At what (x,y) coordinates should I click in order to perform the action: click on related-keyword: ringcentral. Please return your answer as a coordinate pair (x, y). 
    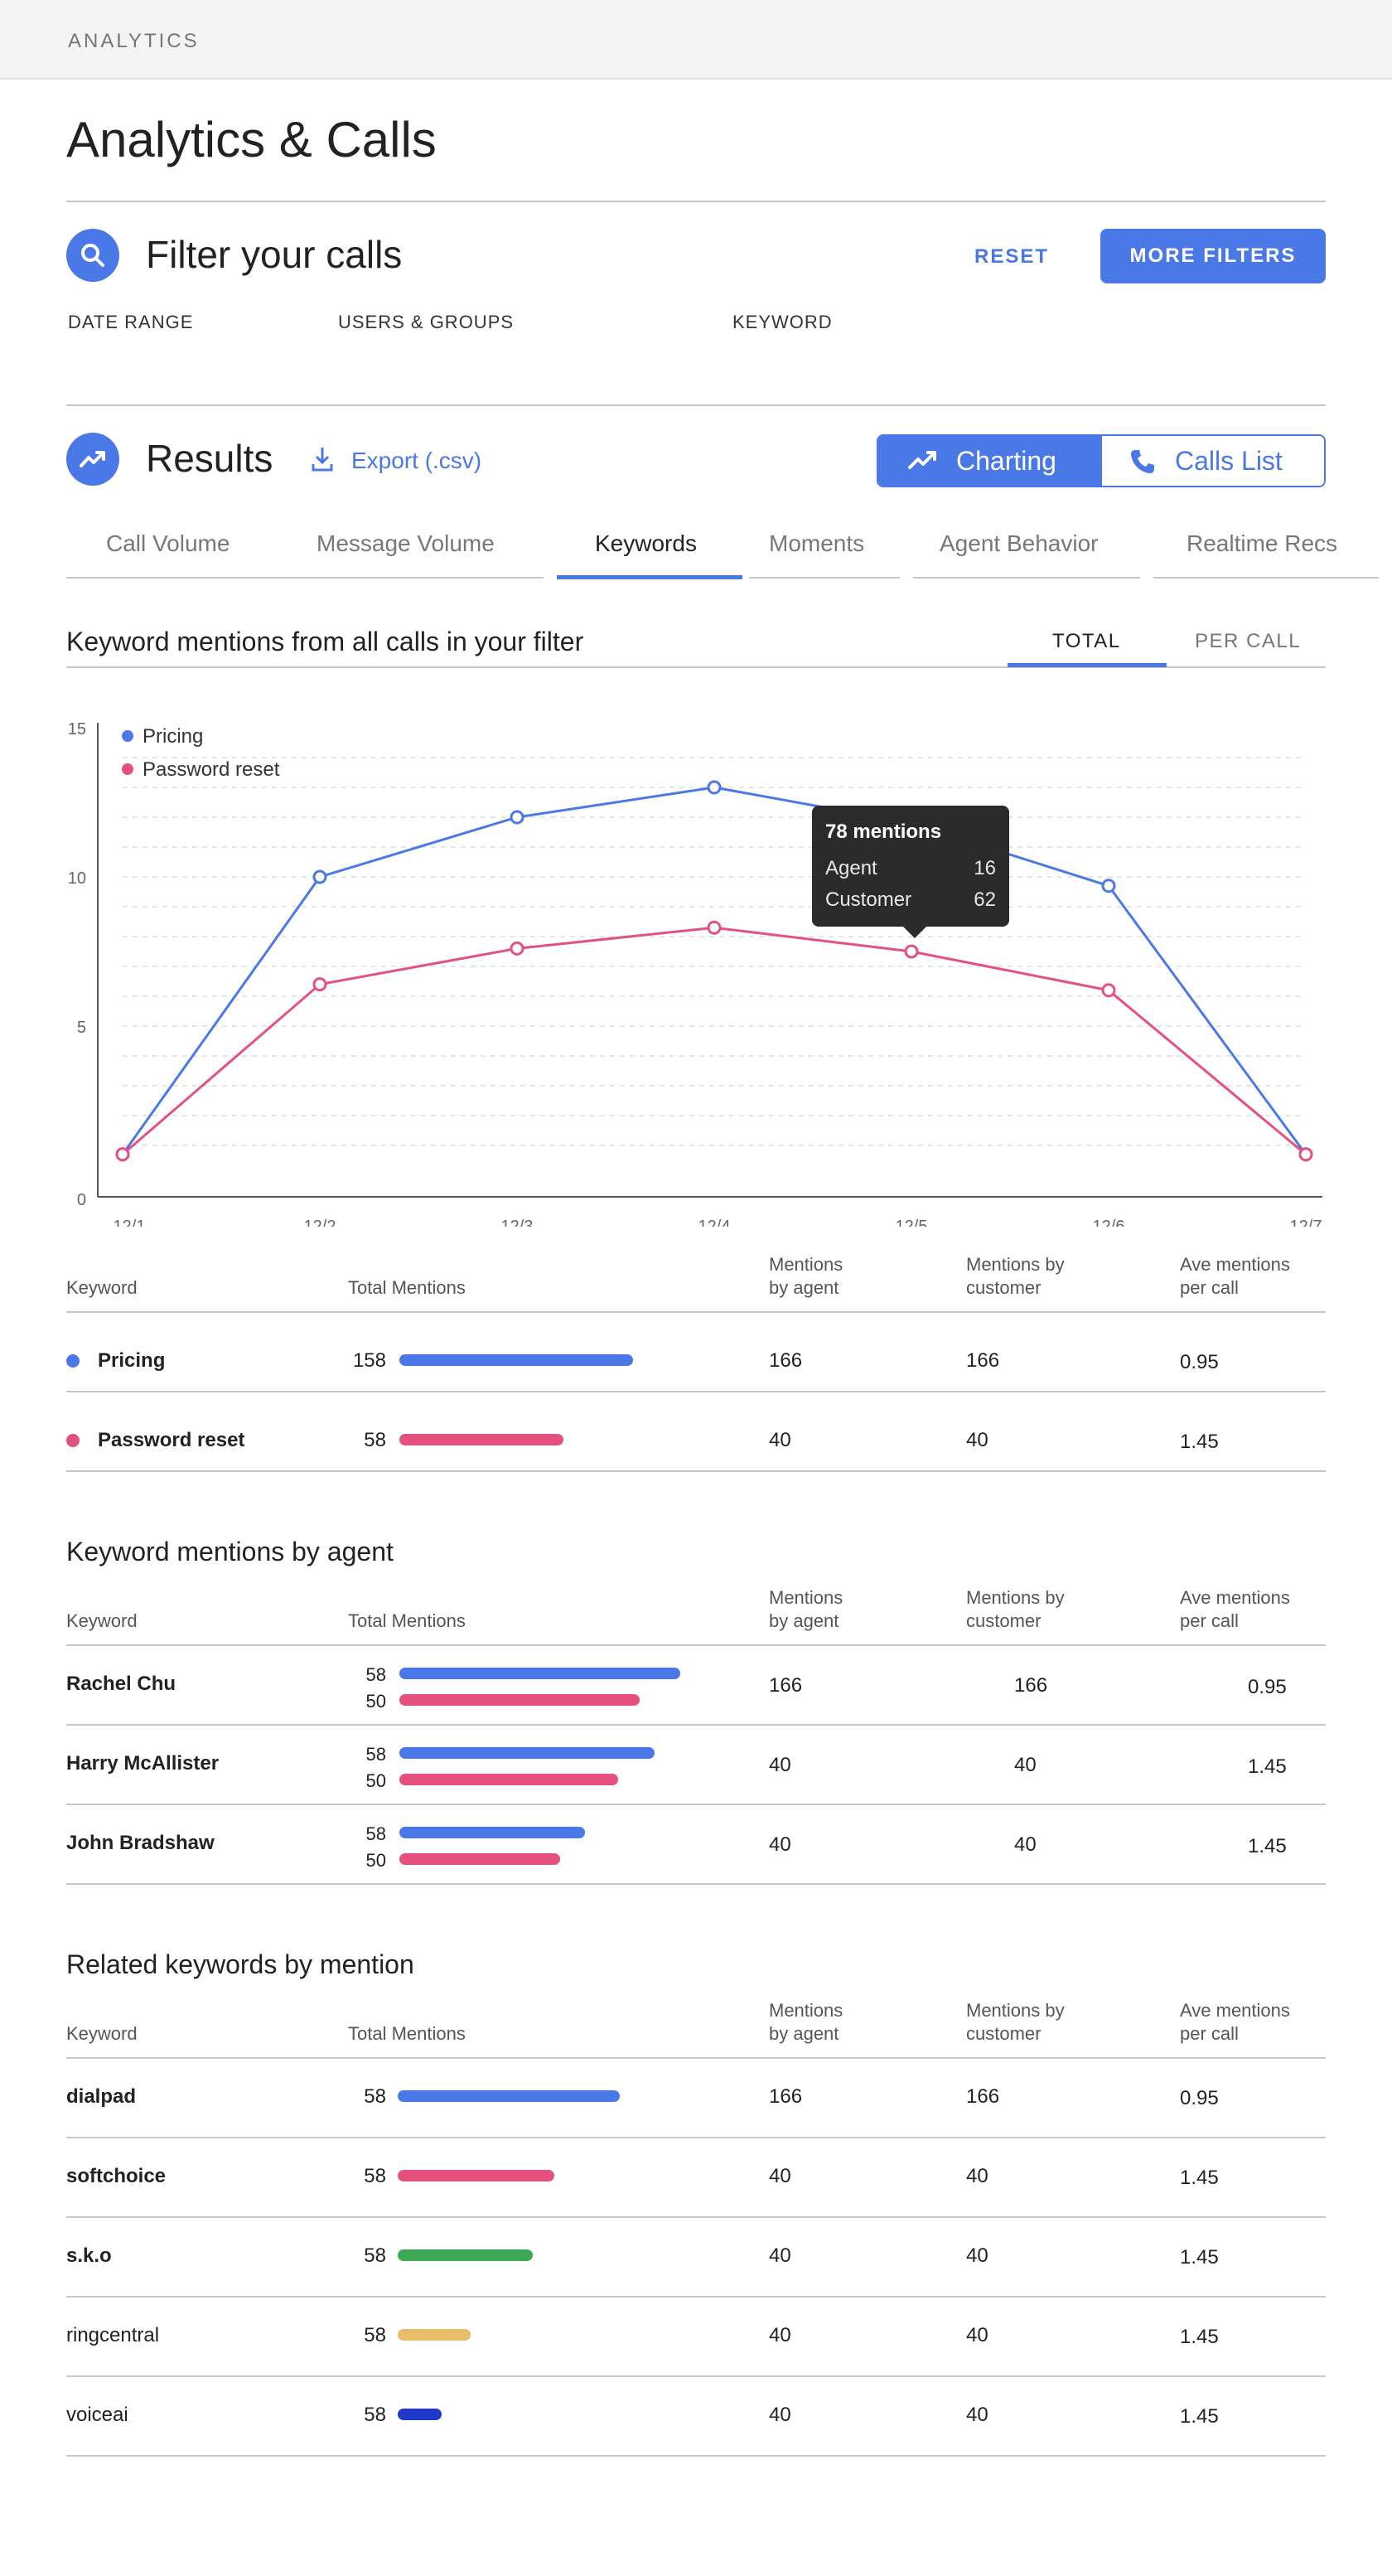
    Looking at the image, I should click on (113, 2335).